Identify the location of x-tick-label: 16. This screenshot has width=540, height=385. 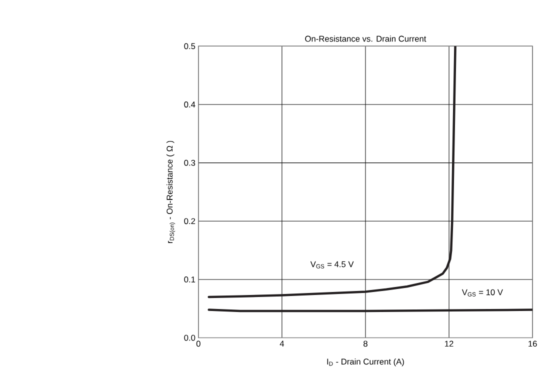
(532, 343).